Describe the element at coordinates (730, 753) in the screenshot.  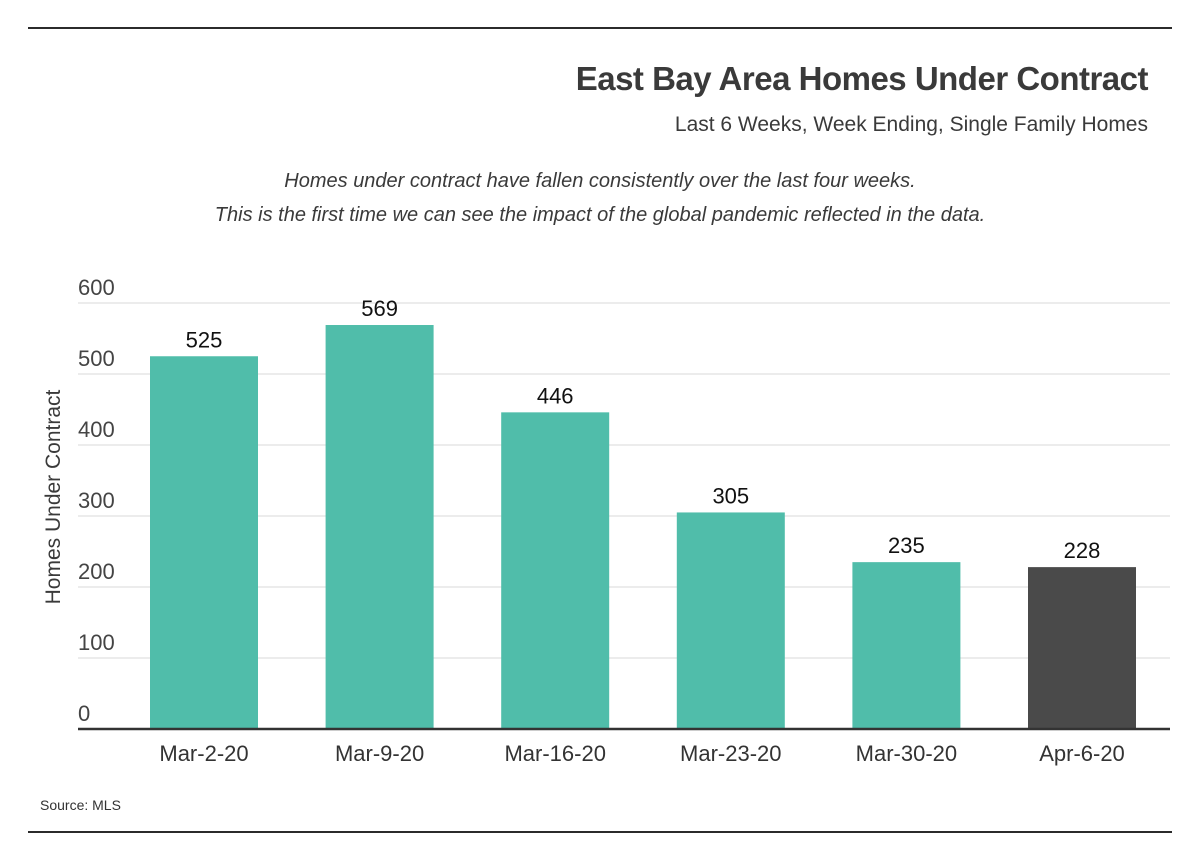
I see `x-category-label: Mar-23-20` at that location.